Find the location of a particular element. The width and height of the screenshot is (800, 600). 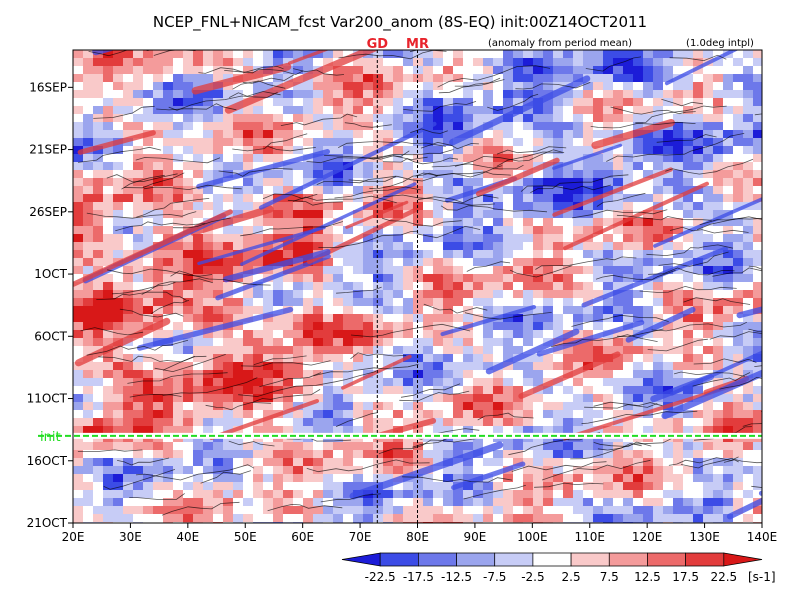

x-tick-label: 90E is located at coordinates (474, 537).